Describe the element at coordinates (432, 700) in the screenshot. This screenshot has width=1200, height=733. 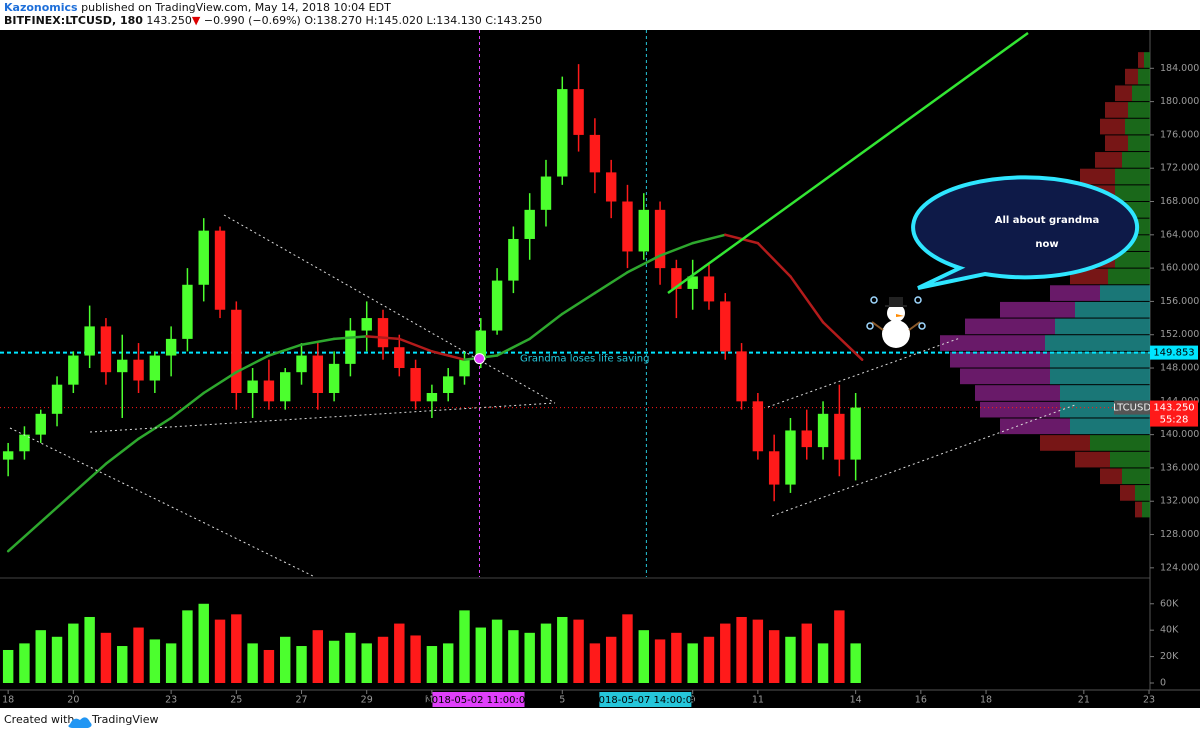
I see `x-tick-label: Ma` at that location.